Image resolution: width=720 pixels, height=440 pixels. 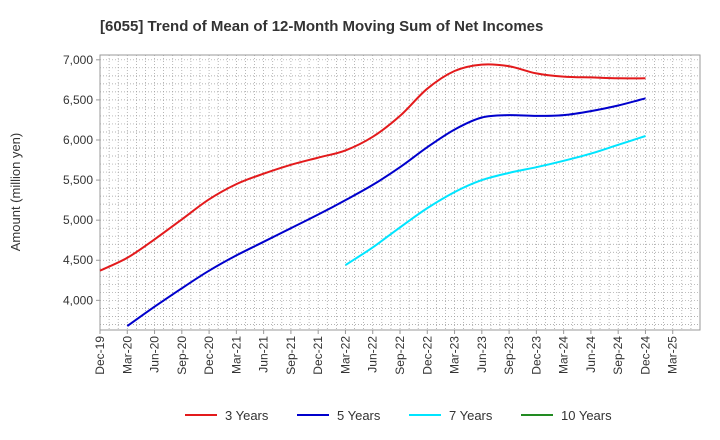 I want to click on x-tick-label: Jun-21, so click(x=264, y=354).